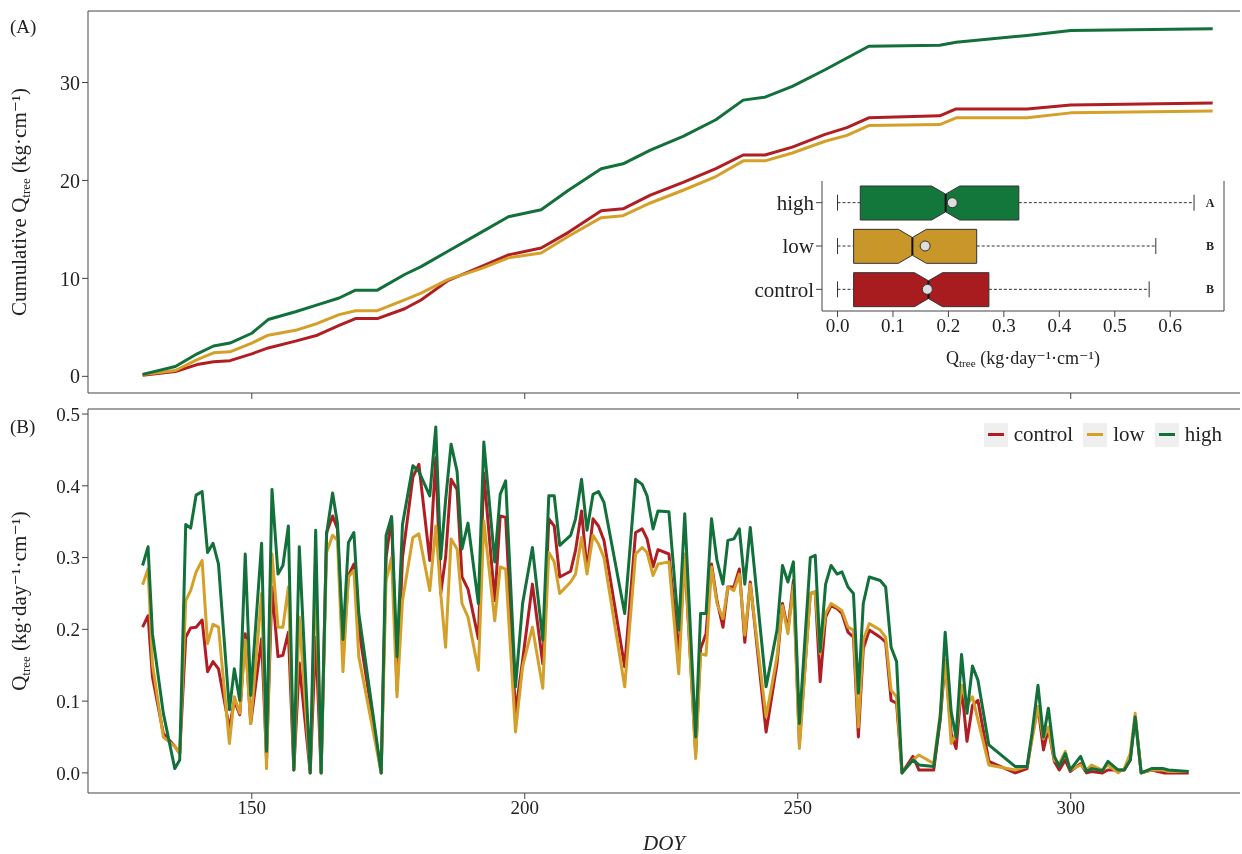  I want to click on x-tick-label: 0.4, so click(1059, 326).